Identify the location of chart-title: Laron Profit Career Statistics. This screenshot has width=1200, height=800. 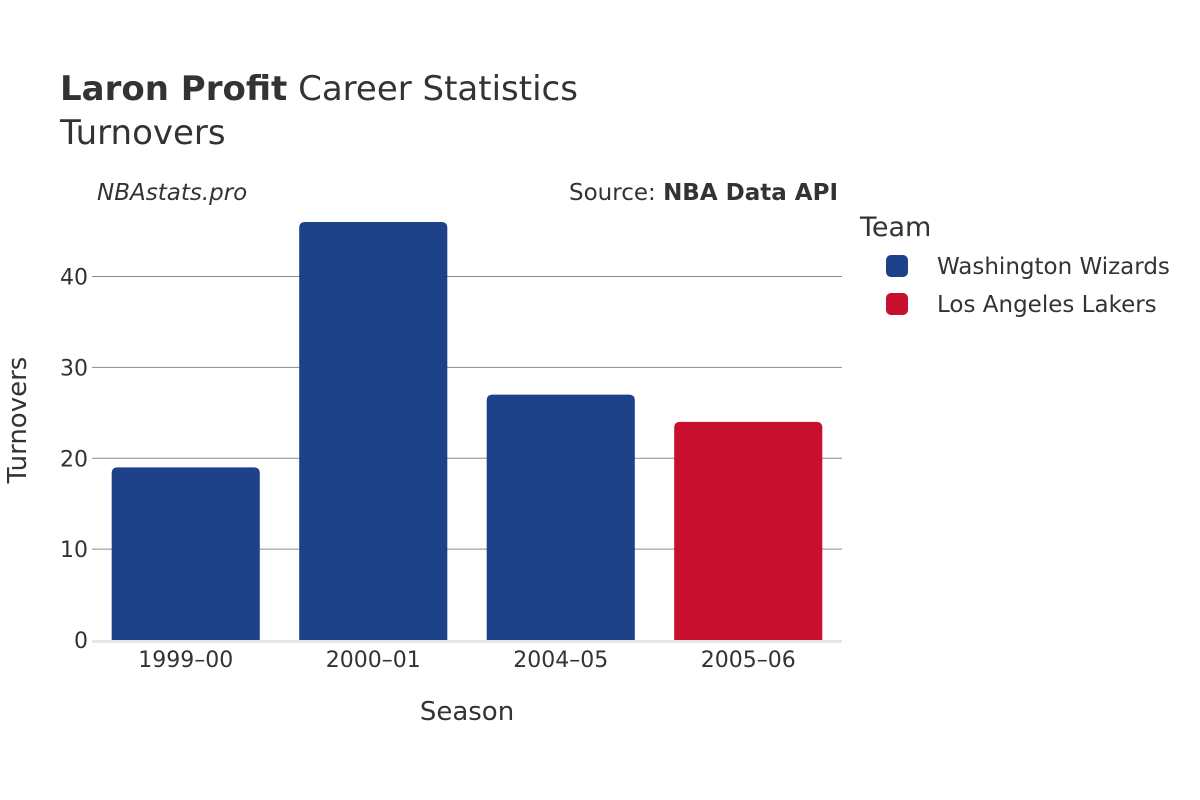
(319, 89).